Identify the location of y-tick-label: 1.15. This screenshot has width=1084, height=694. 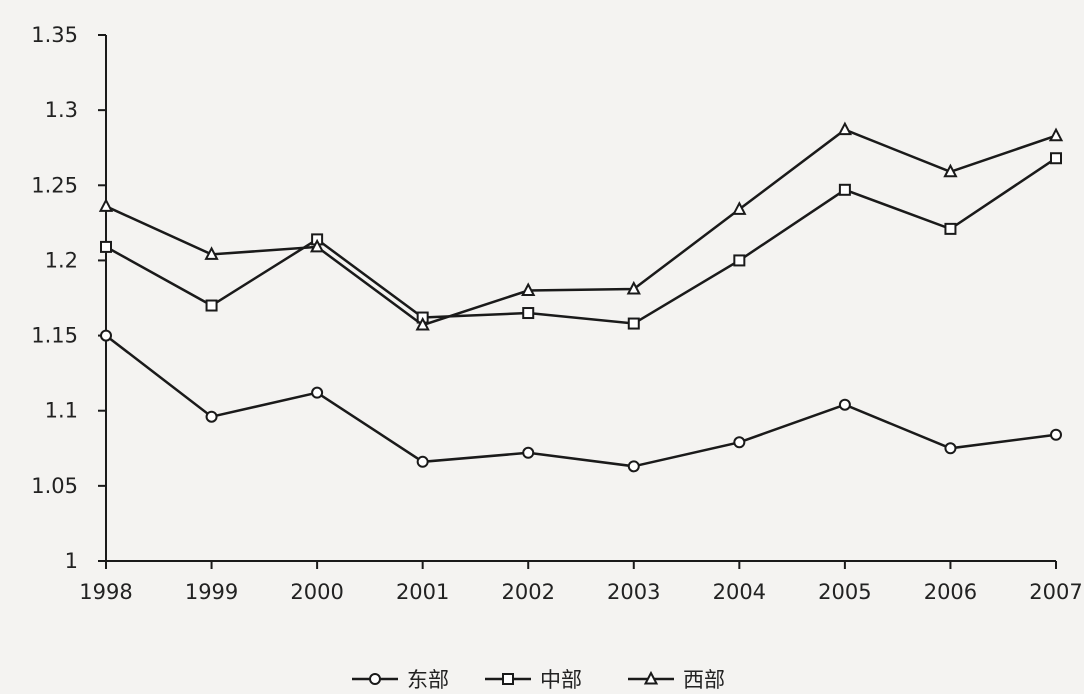
(54, 336).